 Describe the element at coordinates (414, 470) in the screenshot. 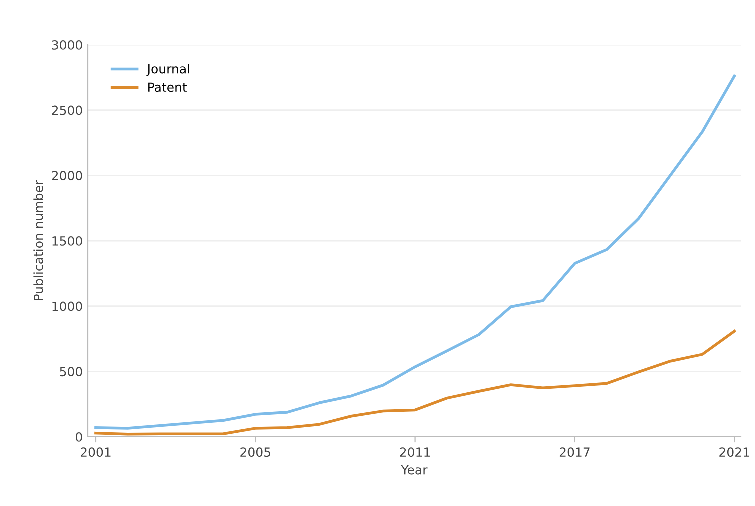

I see `x-axis-title: Year` at that location.